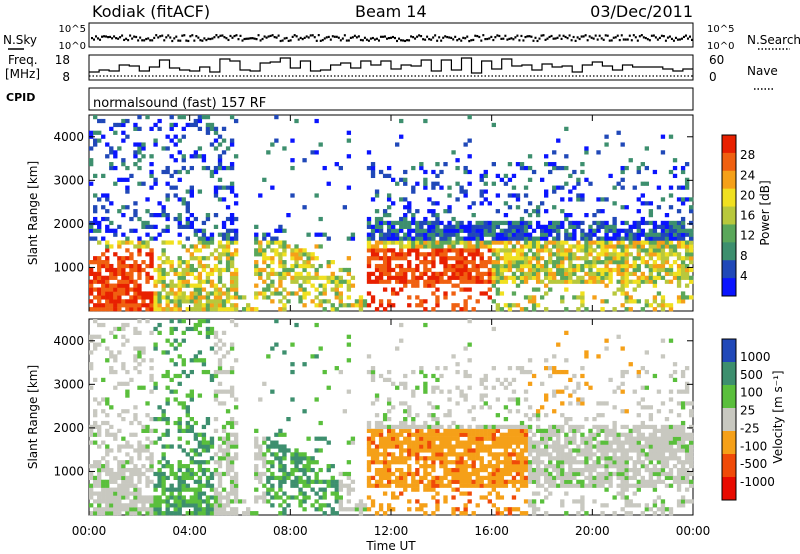 The width and height of the screenshot is (800, 554). Describe the element at coordinates (391, 67) in the screenshot. I see `freq-trace` at that location.